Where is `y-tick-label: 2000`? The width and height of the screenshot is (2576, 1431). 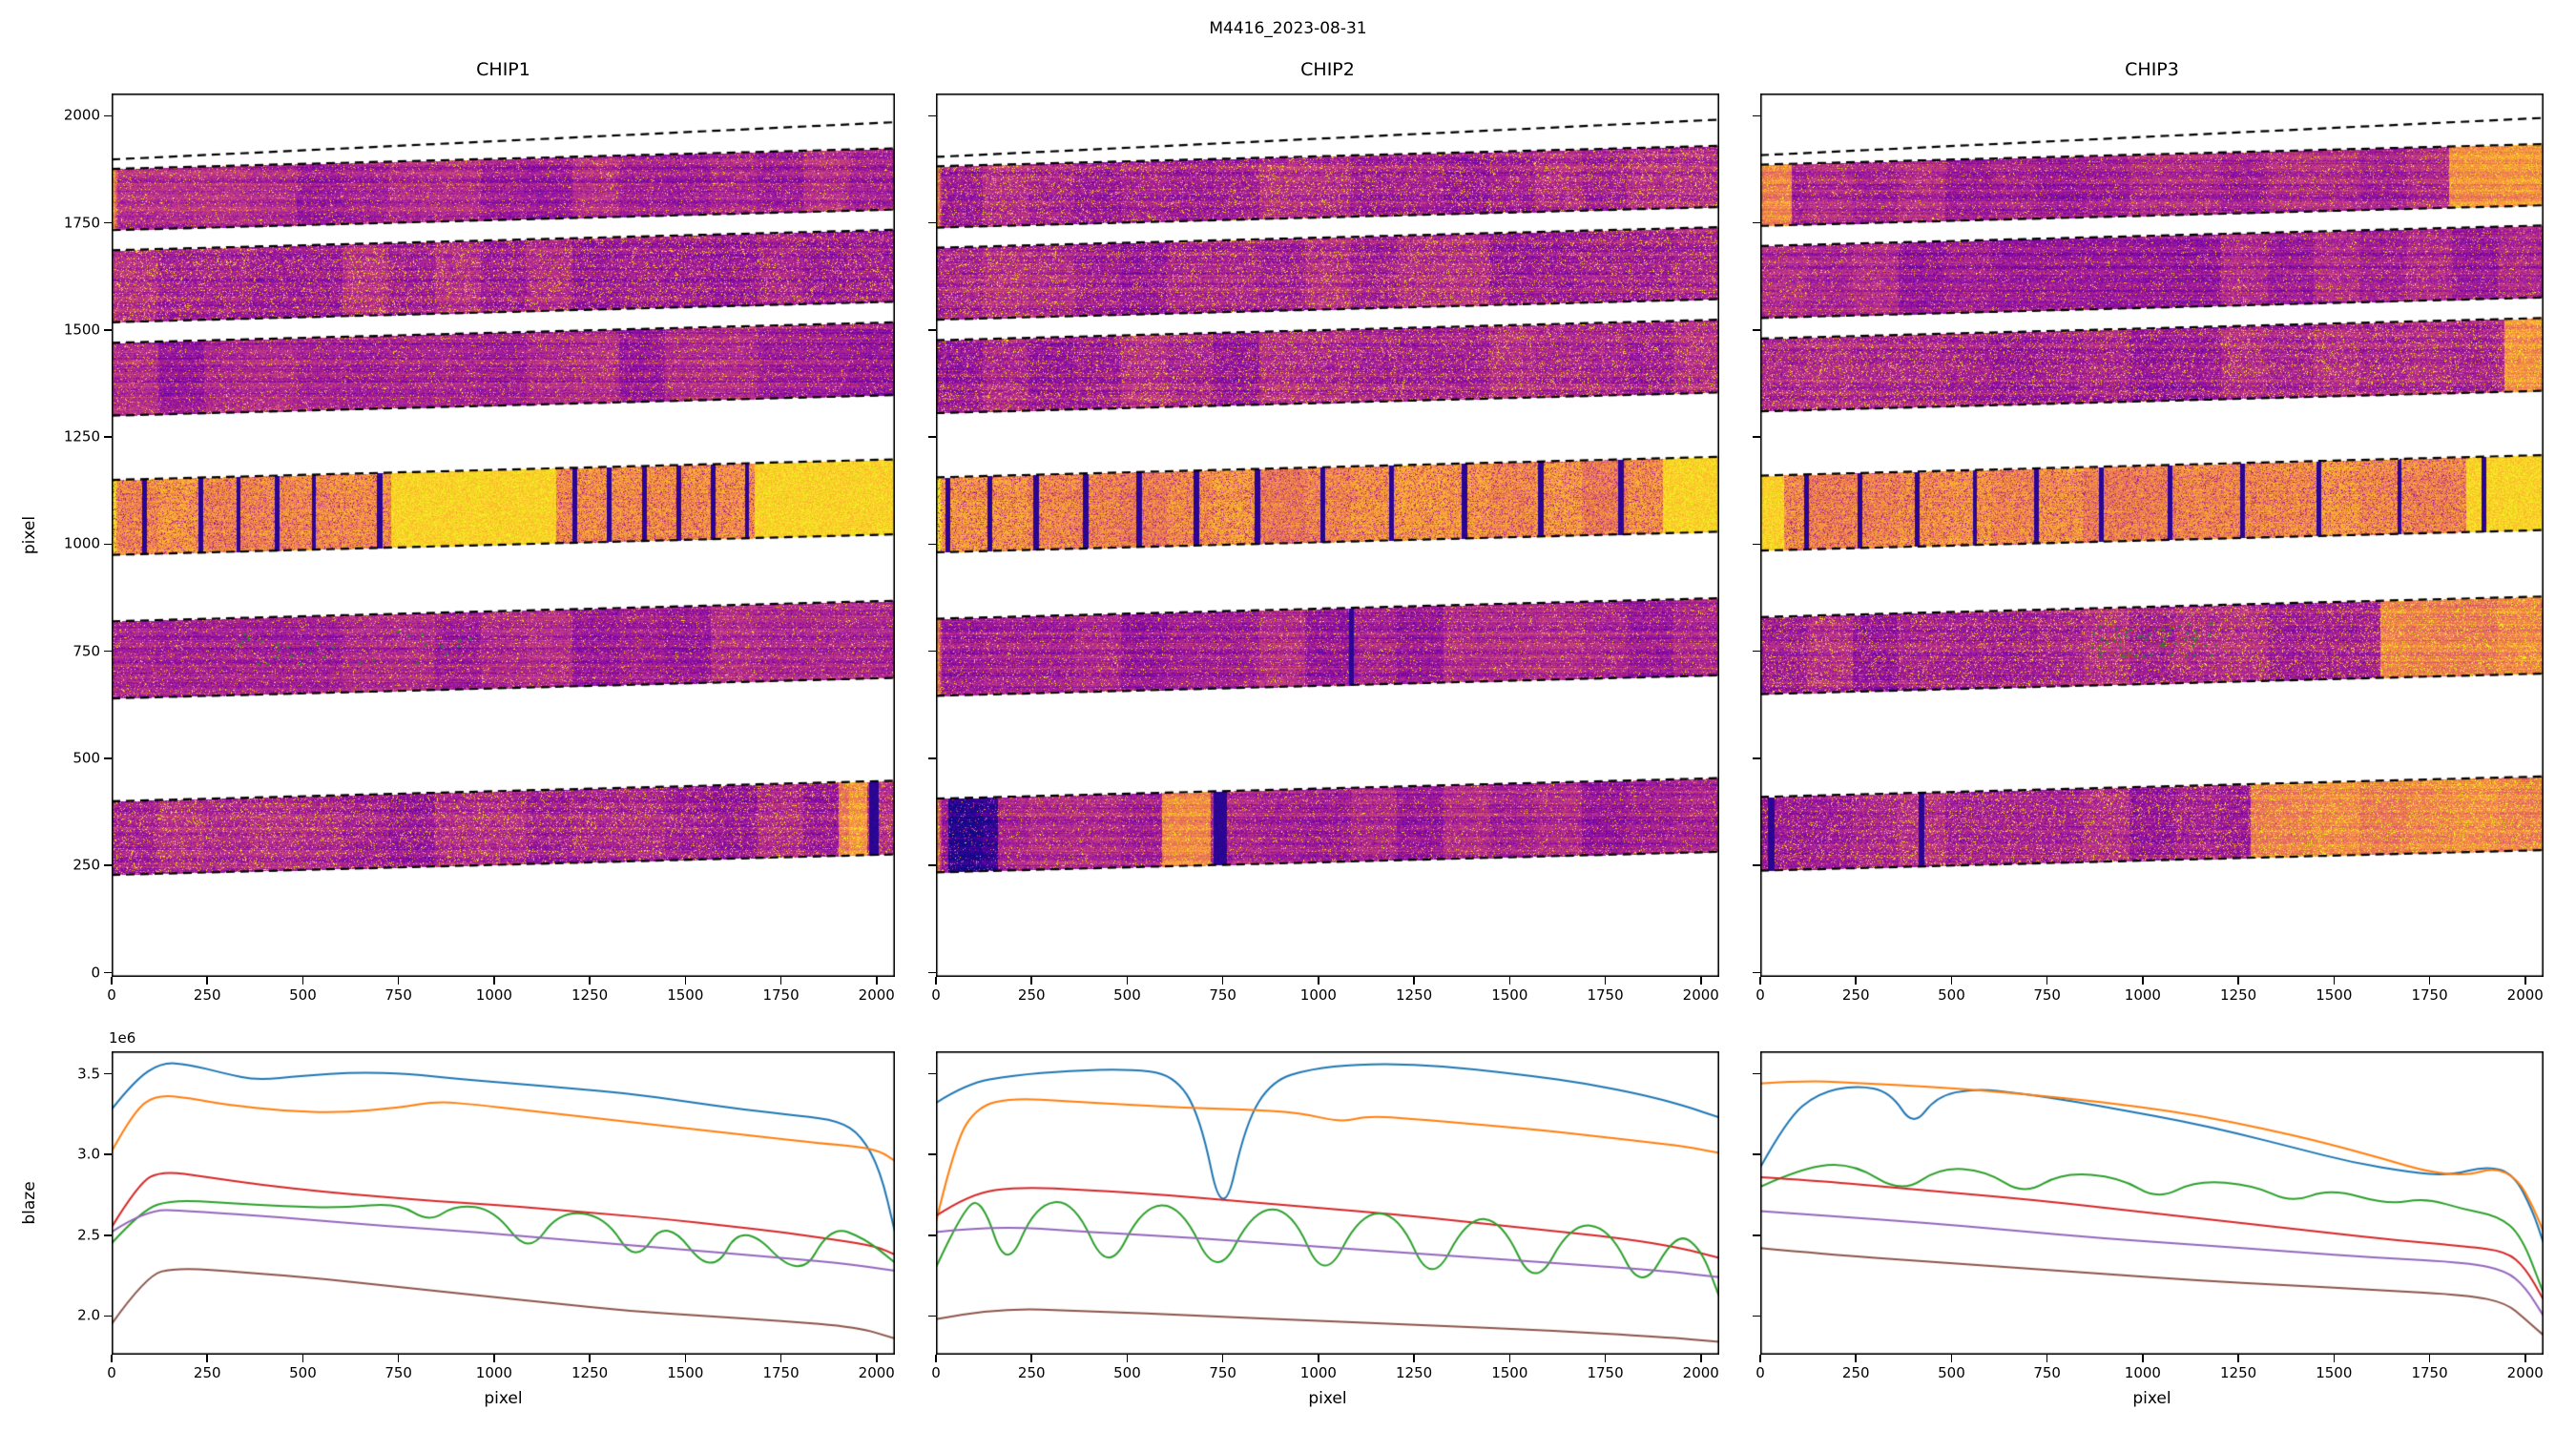 y-tick-label: 2000 is located at coordinates (81, 115).